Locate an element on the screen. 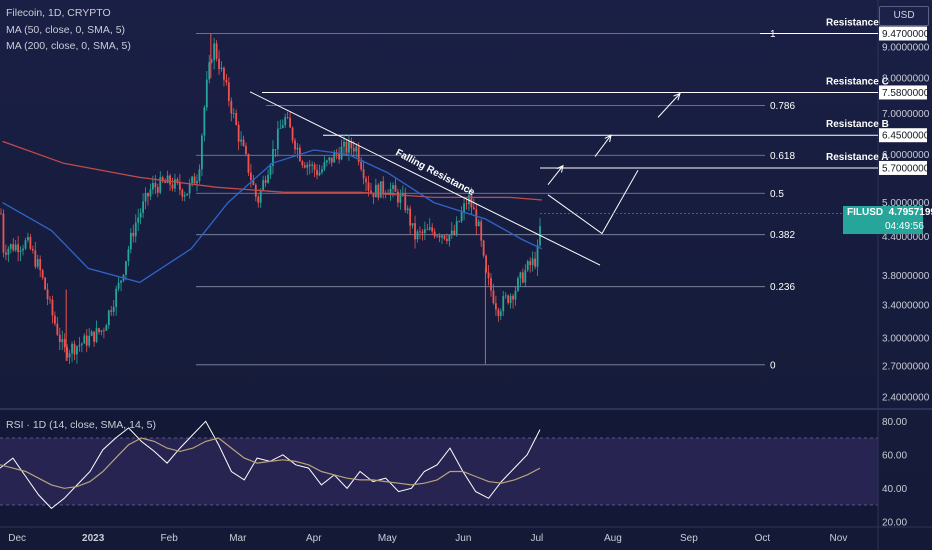  ma50-line is located at coordinates (272, 216).